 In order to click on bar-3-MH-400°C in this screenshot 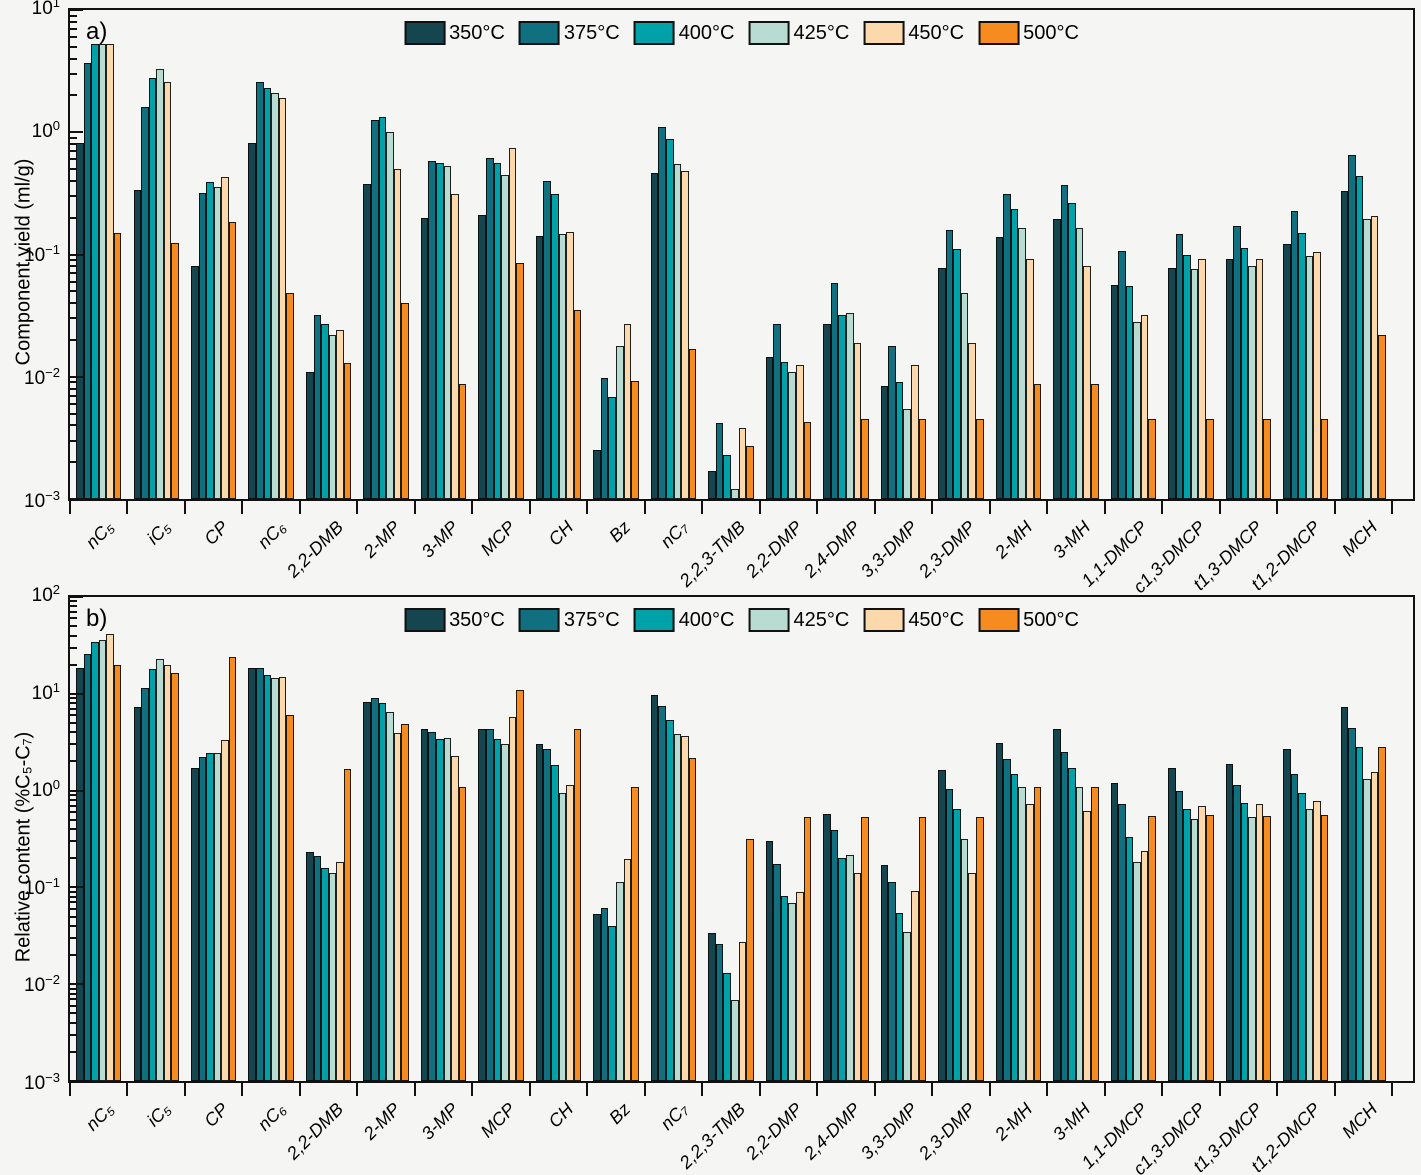, I will do `click(1072, 350)`.